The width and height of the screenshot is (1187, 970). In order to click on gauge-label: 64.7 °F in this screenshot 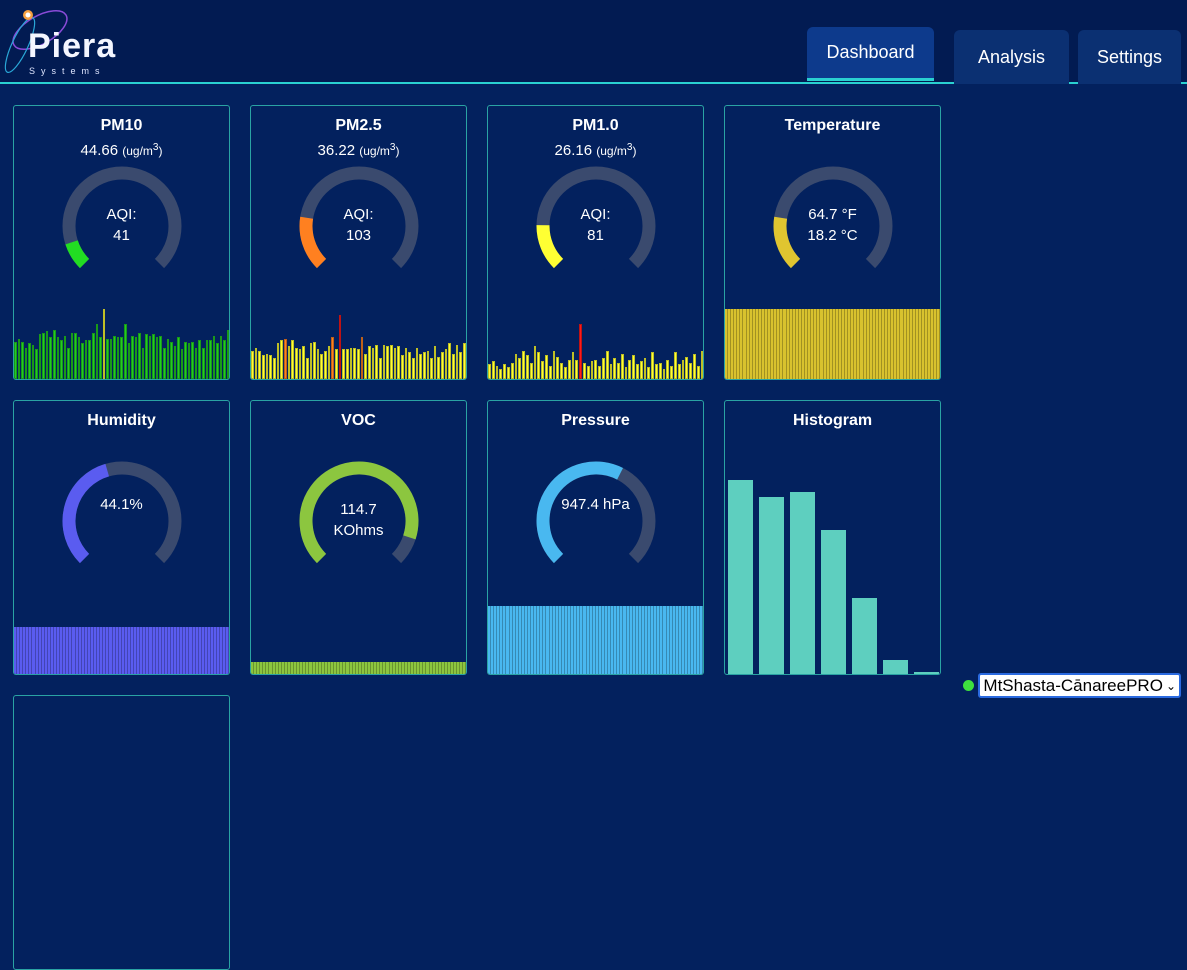, I will do `click(832, 214)`.